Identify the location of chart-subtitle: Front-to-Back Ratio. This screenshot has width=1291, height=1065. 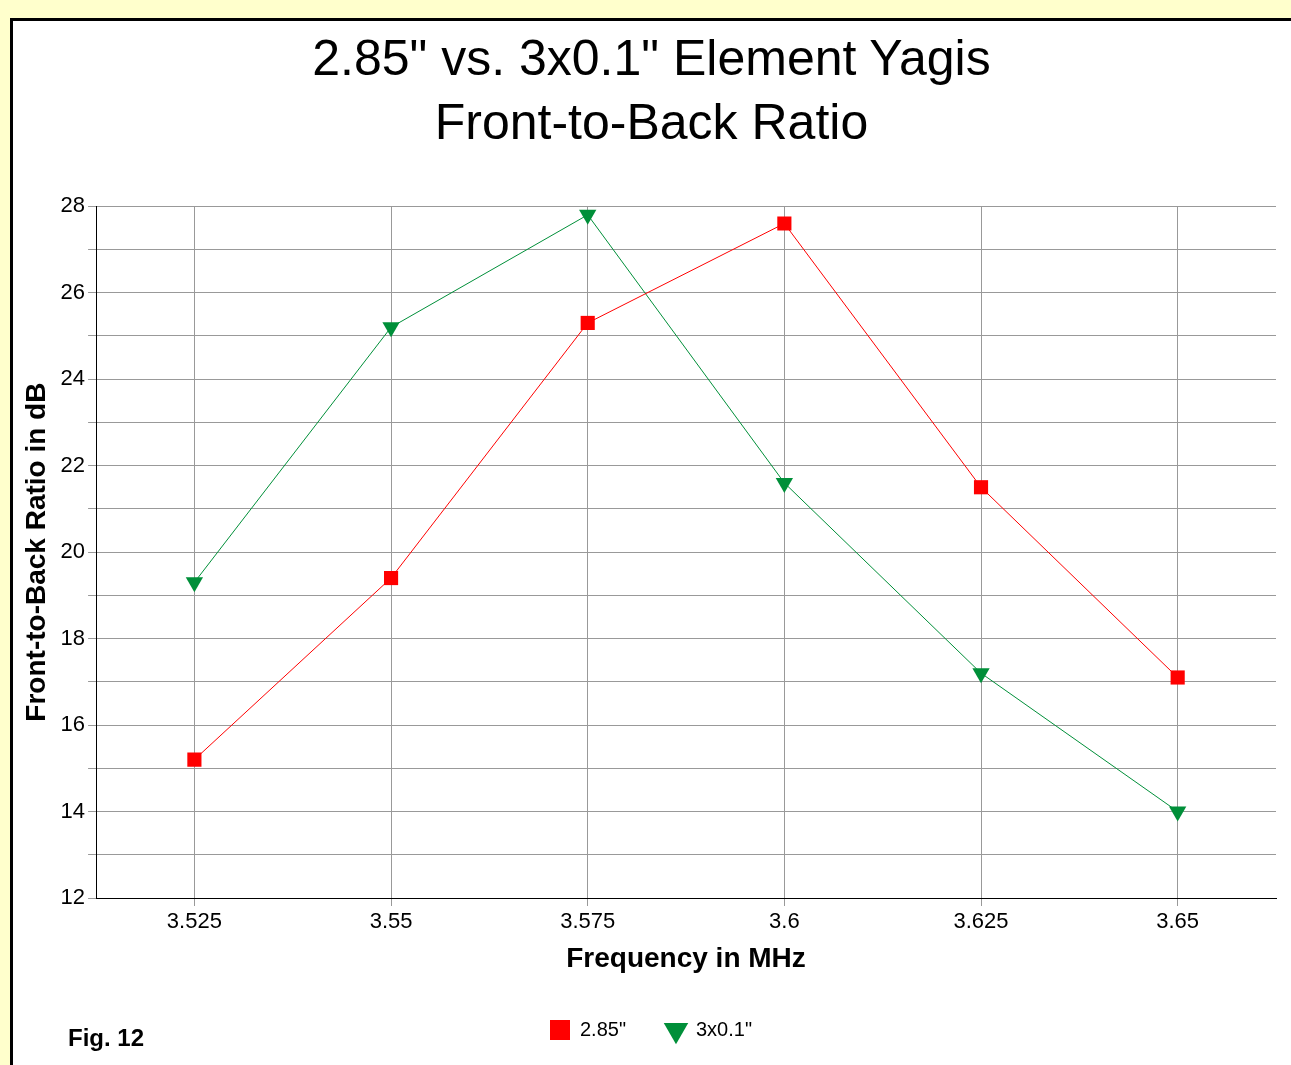
(651, 122).